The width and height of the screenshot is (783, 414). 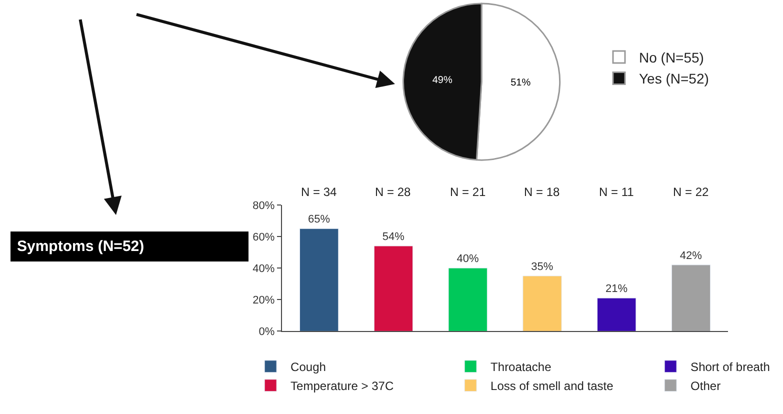 I want to click on legend-label: Throatache, so click(x=521, y=367).